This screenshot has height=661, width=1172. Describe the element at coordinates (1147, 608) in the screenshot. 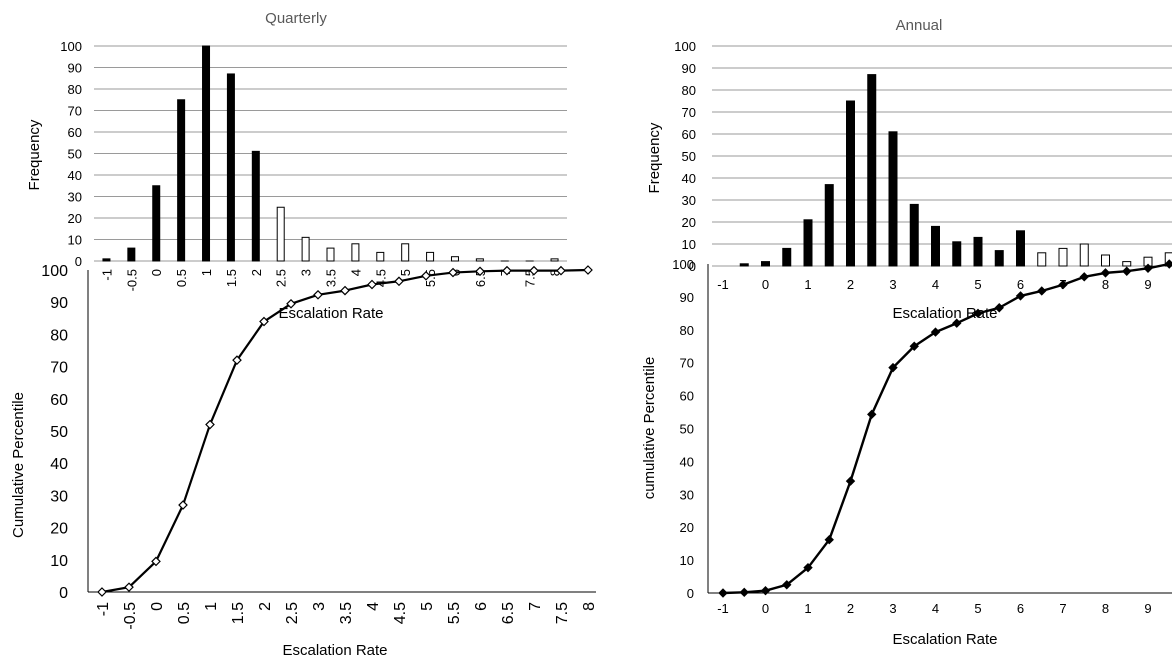

I see `annual-cumulative-x-tick-label: 9` at that location.